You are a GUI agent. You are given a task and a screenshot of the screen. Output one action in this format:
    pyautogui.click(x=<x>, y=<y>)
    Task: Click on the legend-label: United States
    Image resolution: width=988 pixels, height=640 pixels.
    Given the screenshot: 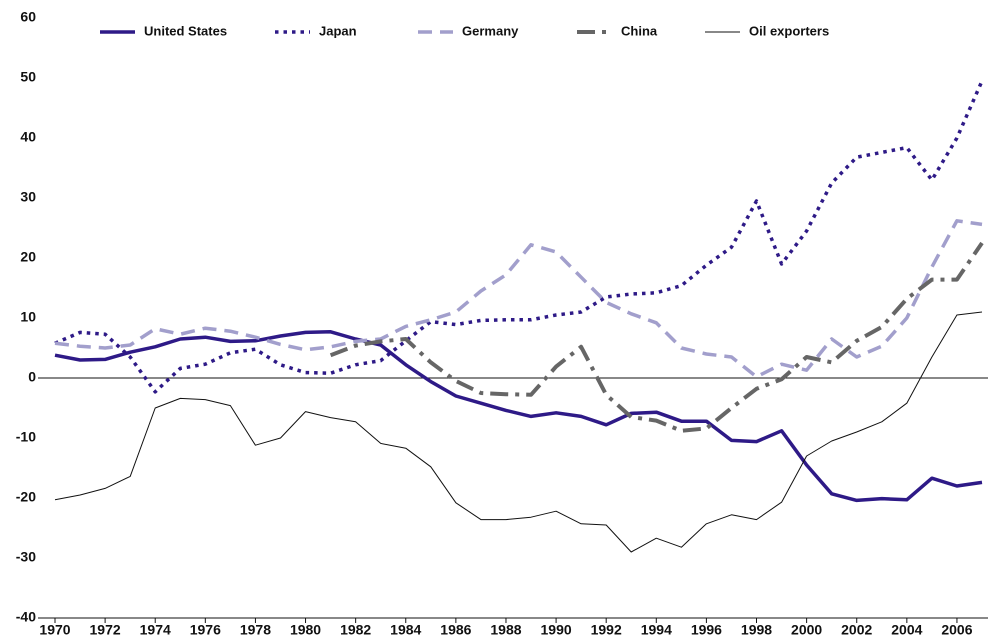 What is the action you would take?
    pyautogui.click(x=185, y=30)
    